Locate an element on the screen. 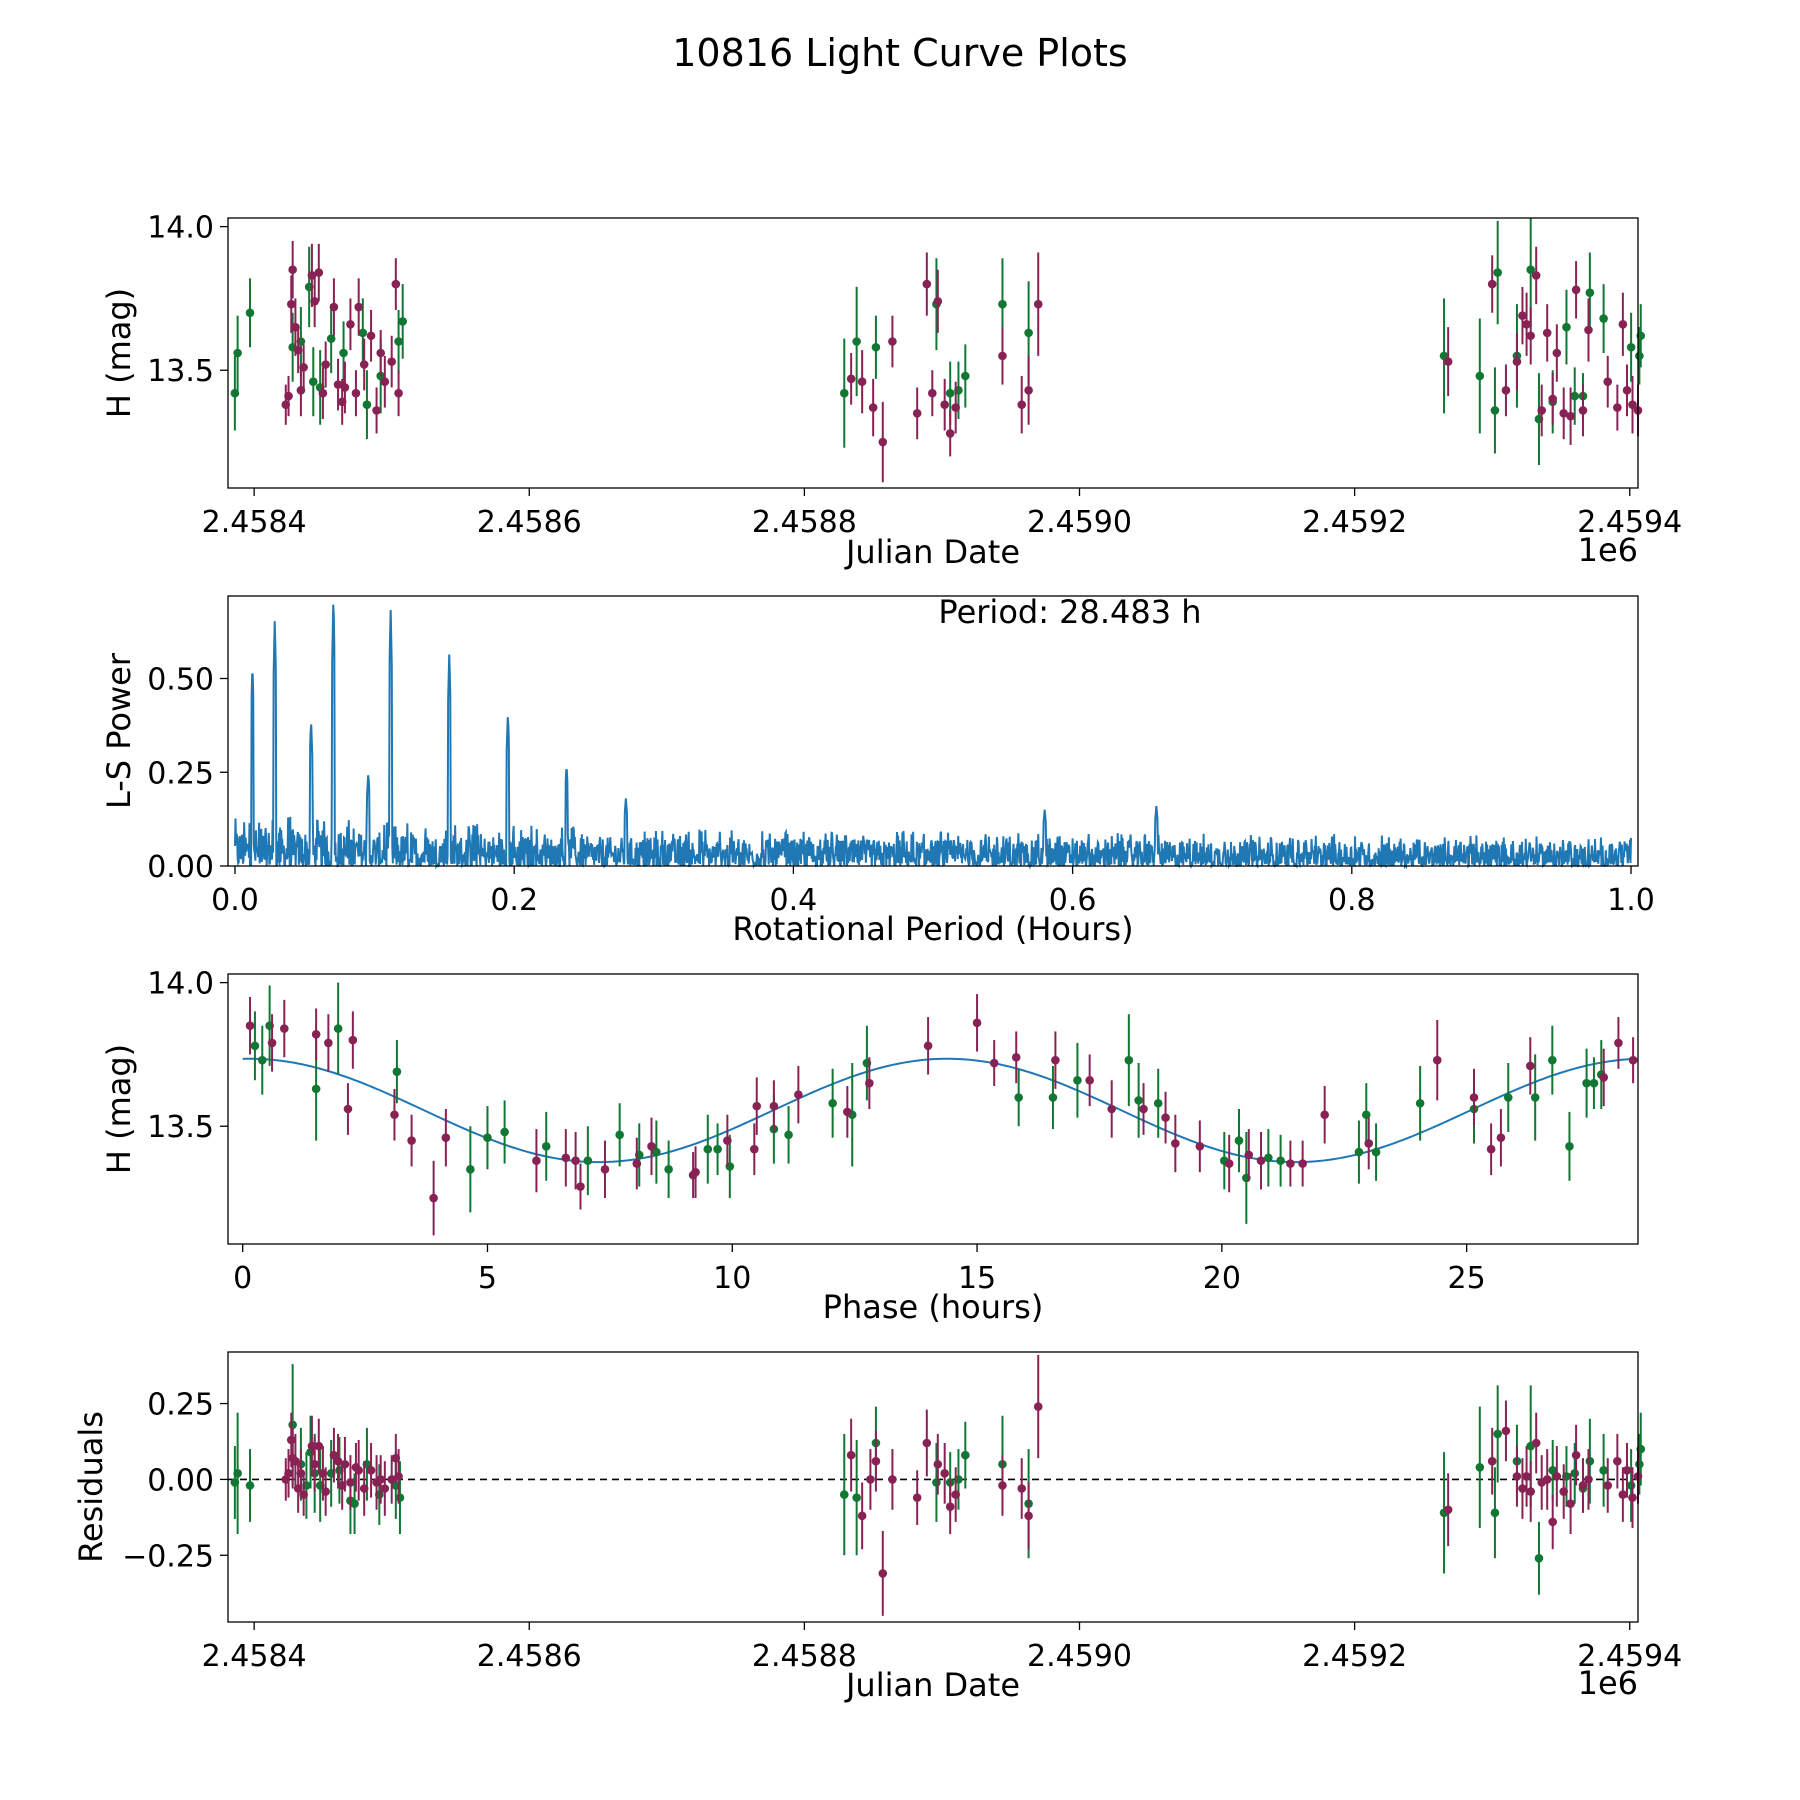  x-tick-label: 2.4588 is located at coordinates (804, 1656).